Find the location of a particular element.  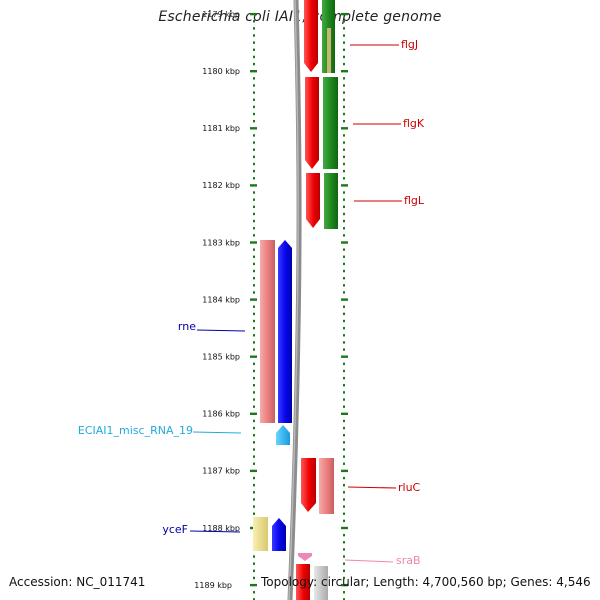

scale-label: 1180 kbp is located at coordinates (221, 71).